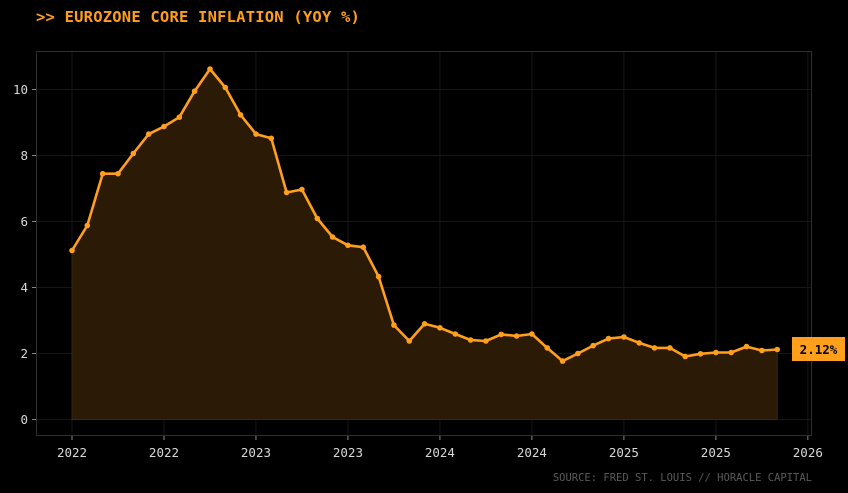 The width and height of the screenshot is (848, 493). What do you see at coordinates (20, 89) in the screenshot?
I see `y-tick-label: 10` at bounding box center [20, 89].